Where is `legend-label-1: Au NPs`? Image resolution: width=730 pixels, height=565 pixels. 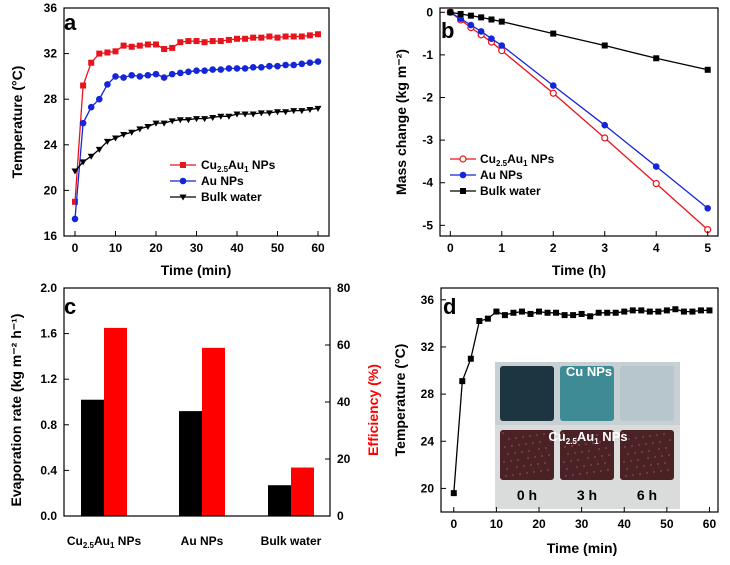
legend-label-1: Au NPs is located at coordinates (222, 181).